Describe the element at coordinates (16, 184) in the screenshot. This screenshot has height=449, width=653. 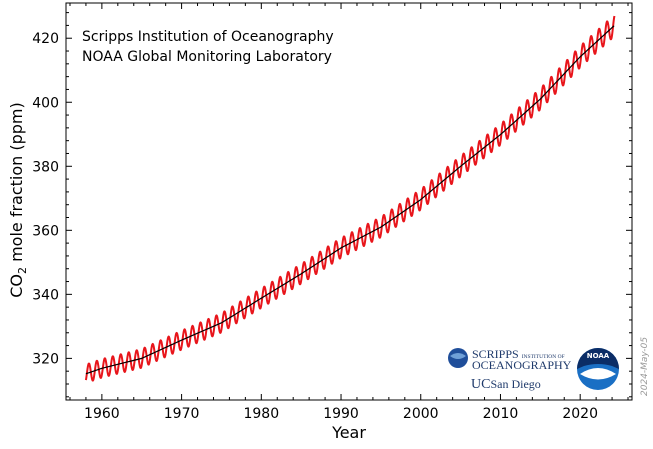
I see `y-axis-title-rest: mole fraction (ppm)` at that location.